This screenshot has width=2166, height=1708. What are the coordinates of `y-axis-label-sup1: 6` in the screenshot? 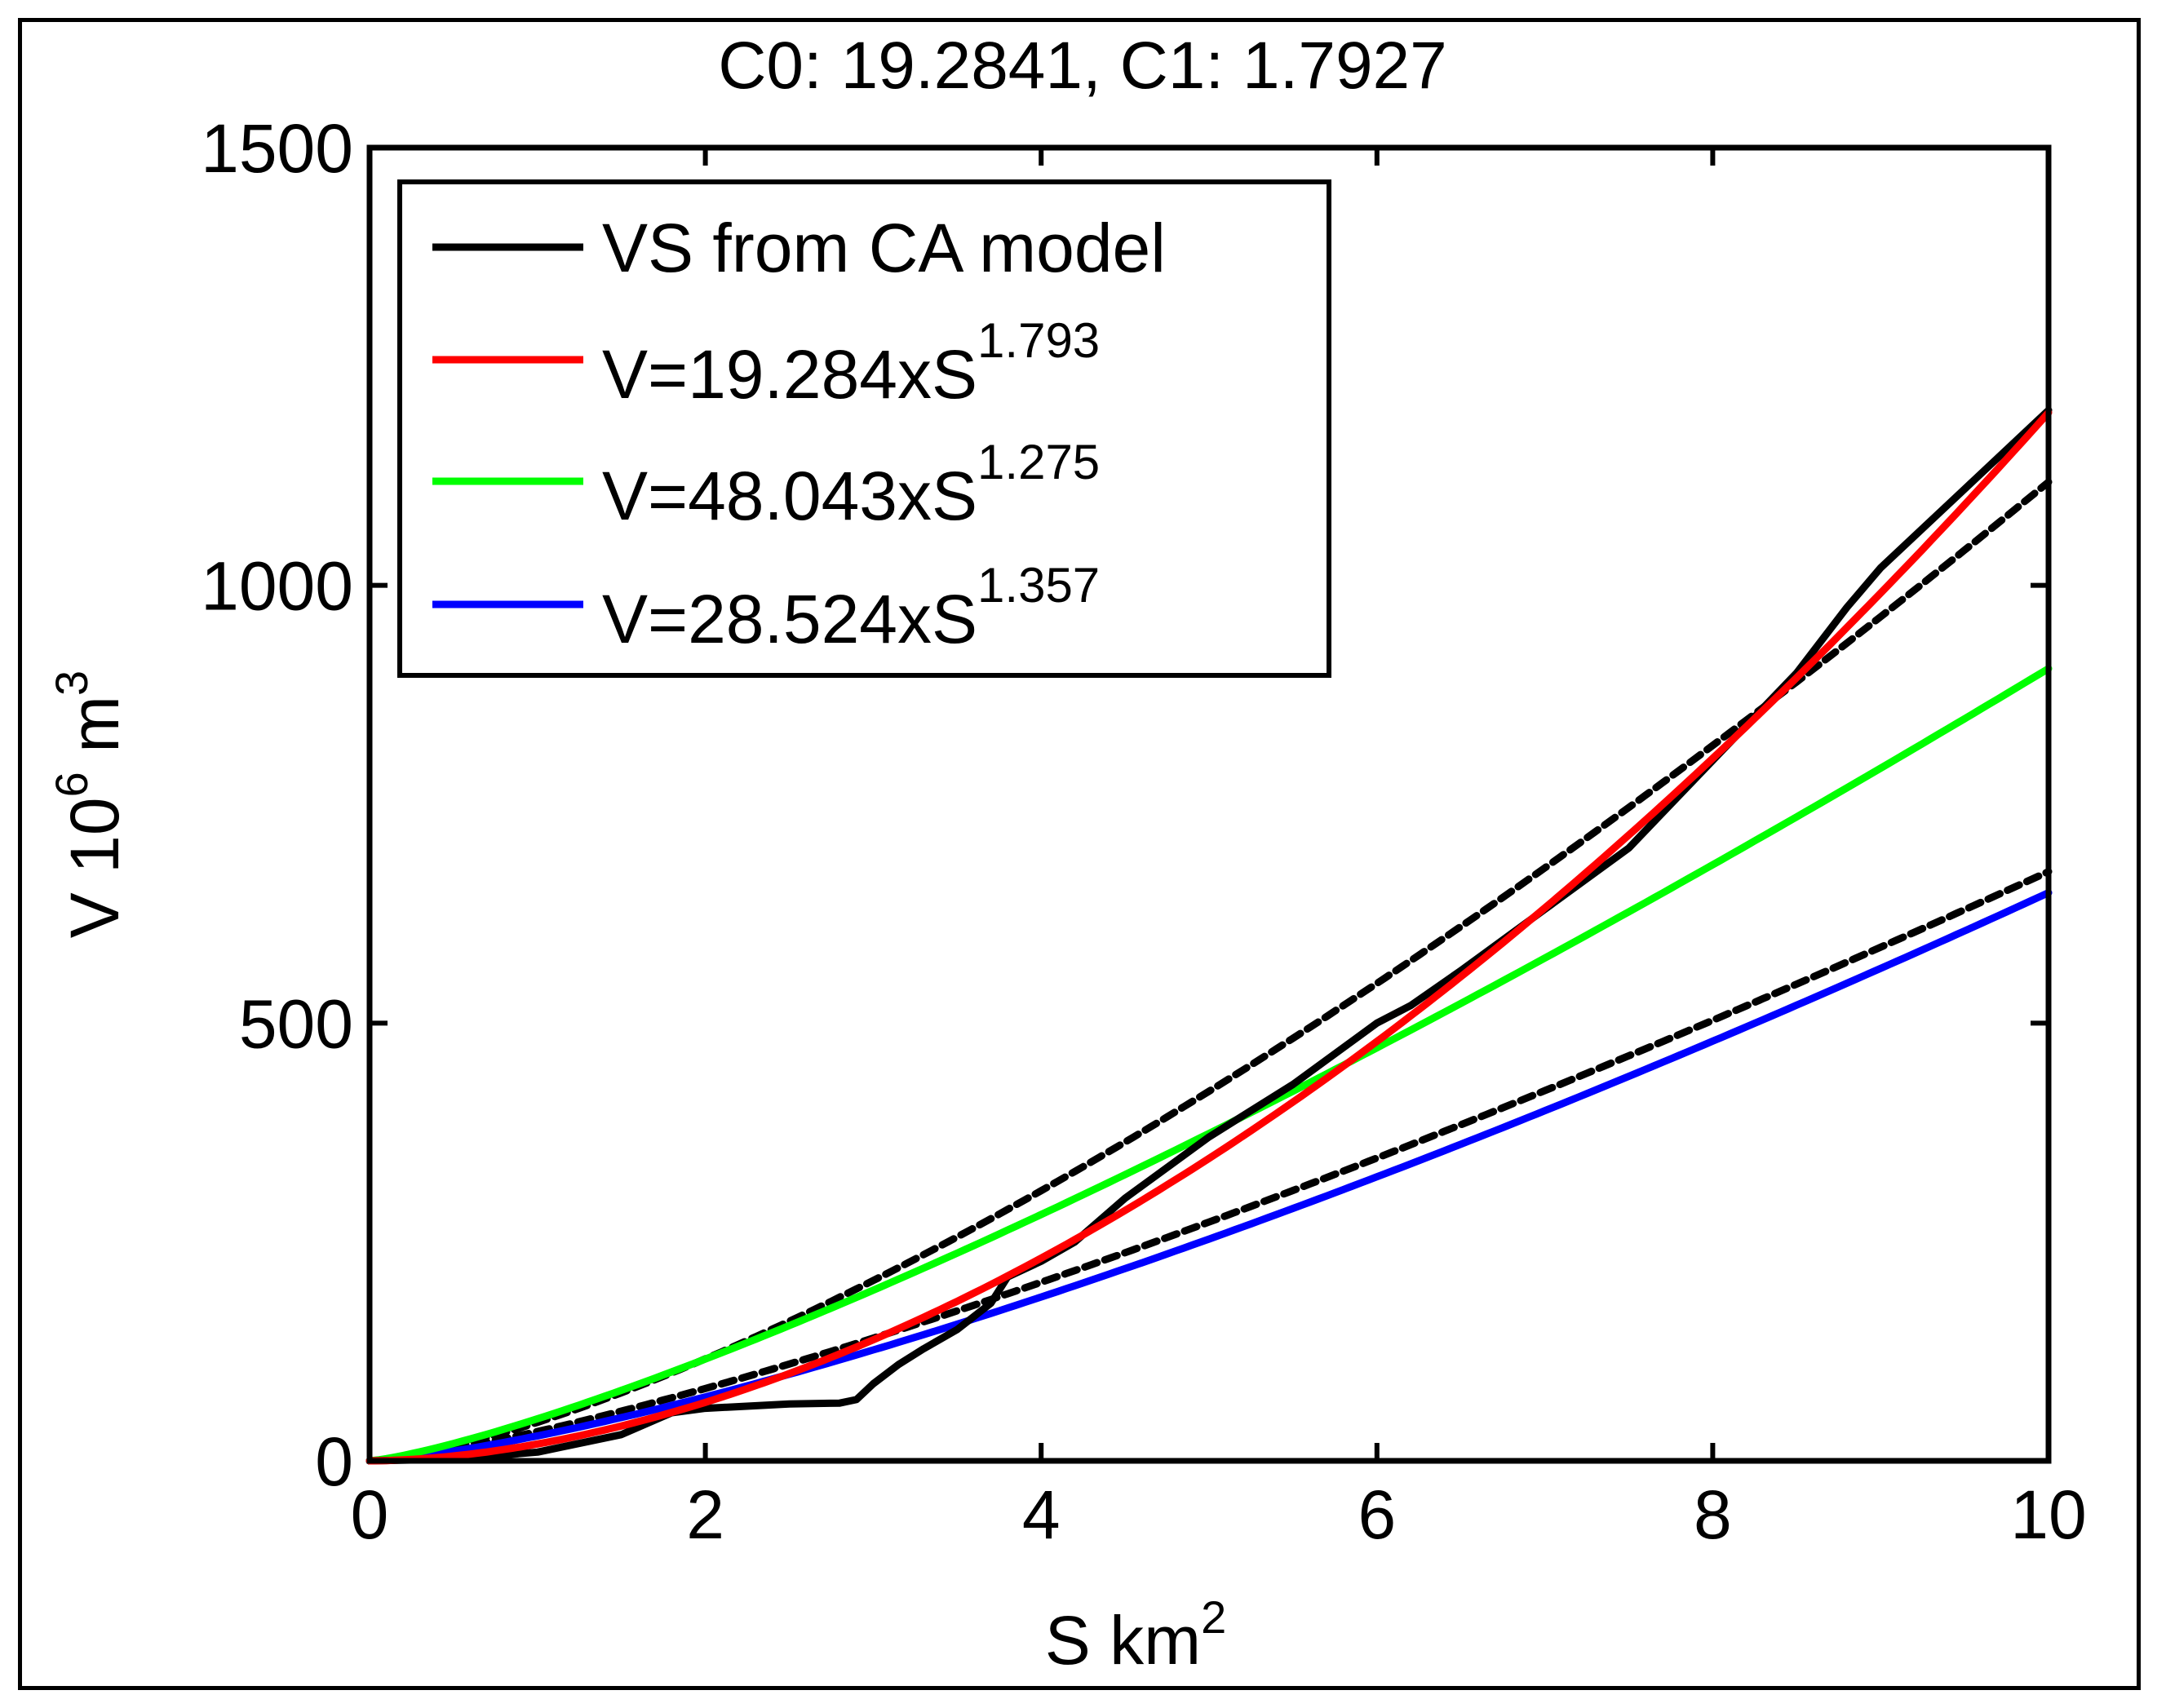 It's located at (71, 784).